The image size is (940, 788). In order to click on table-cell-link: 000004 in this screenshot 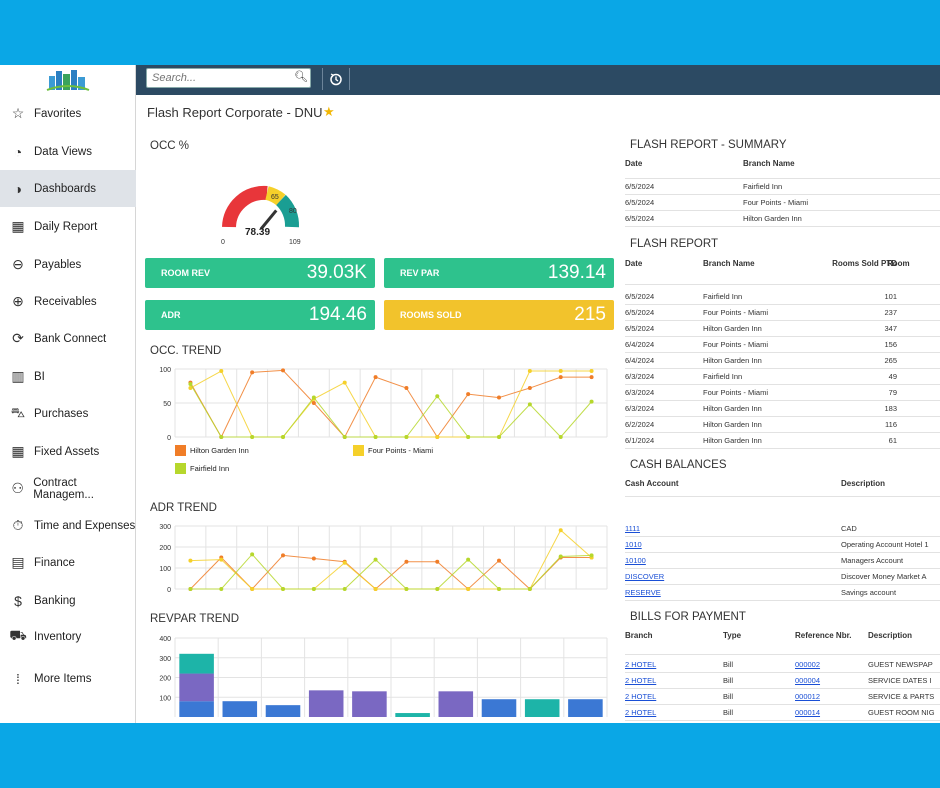, I will do `click(808, 680)`.